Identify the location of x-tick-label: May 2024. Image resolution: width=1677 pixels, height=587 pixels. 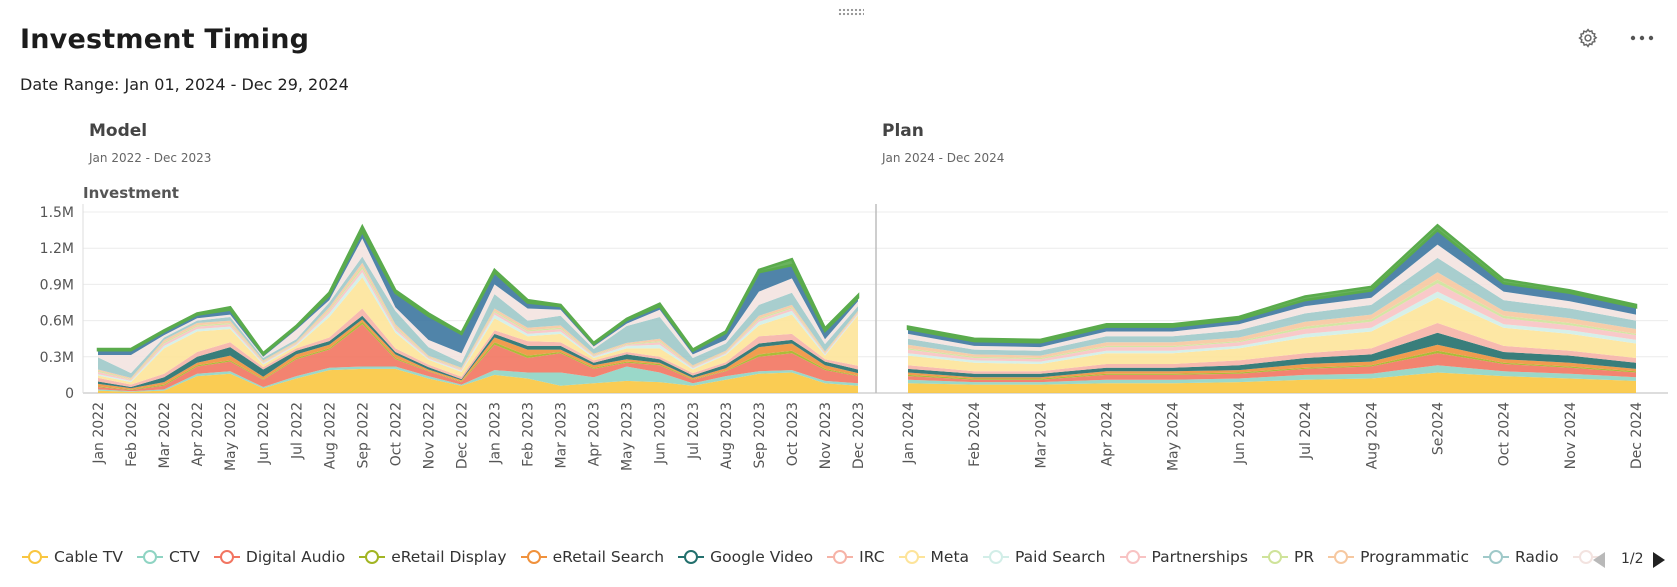
(1174, 436).